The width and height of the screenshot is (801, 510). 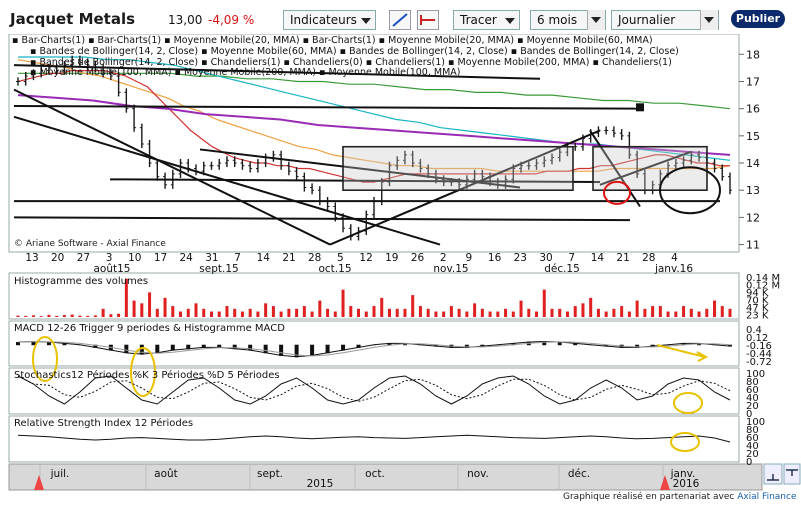 I want to click on volume-layer: 0.14 M0.12 M94 K70 K47 K23 K, so click(x=398, y=297).